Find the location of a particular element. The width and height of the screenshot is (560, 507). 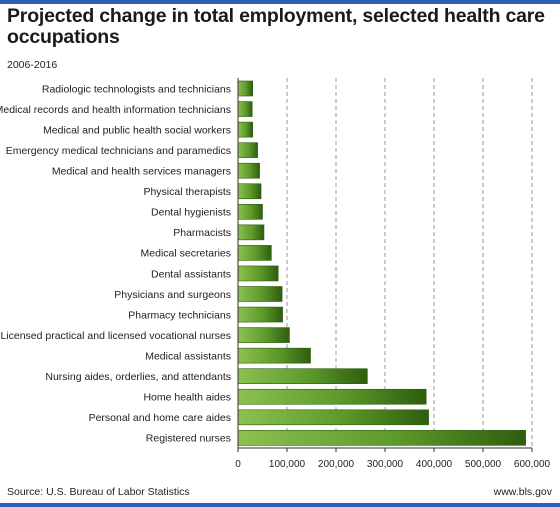

category-label: Physicians and surgeons is located at coordinates (172, 295).